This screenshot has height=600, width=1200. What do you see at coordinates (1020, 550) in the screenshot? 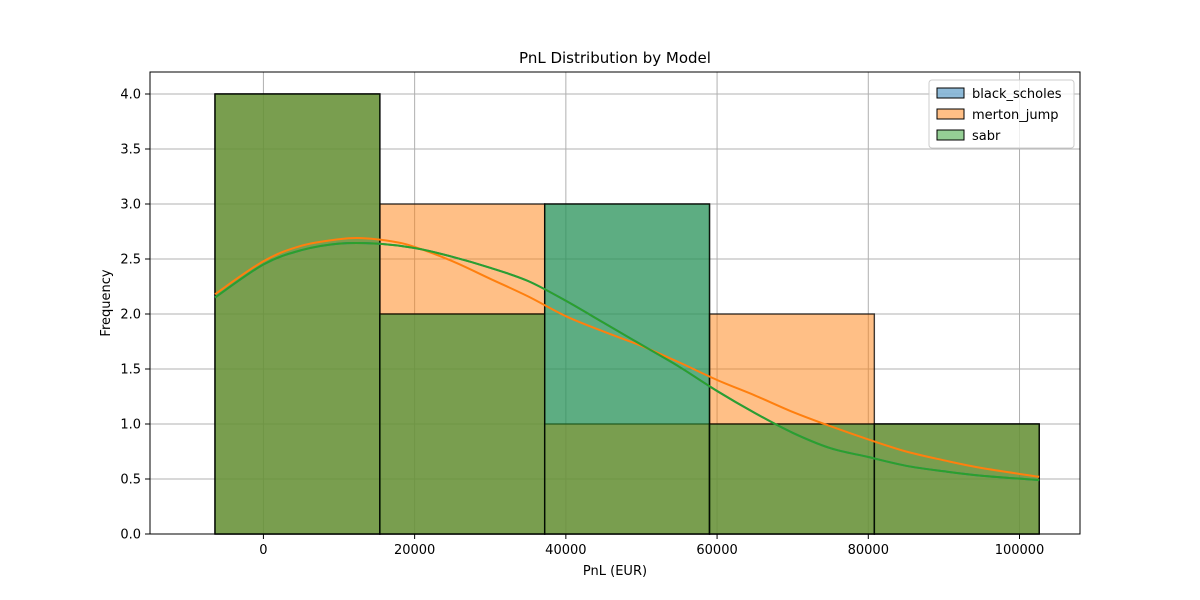
I see `x-tick-label: 100000` at bounding box center [1020, 550].